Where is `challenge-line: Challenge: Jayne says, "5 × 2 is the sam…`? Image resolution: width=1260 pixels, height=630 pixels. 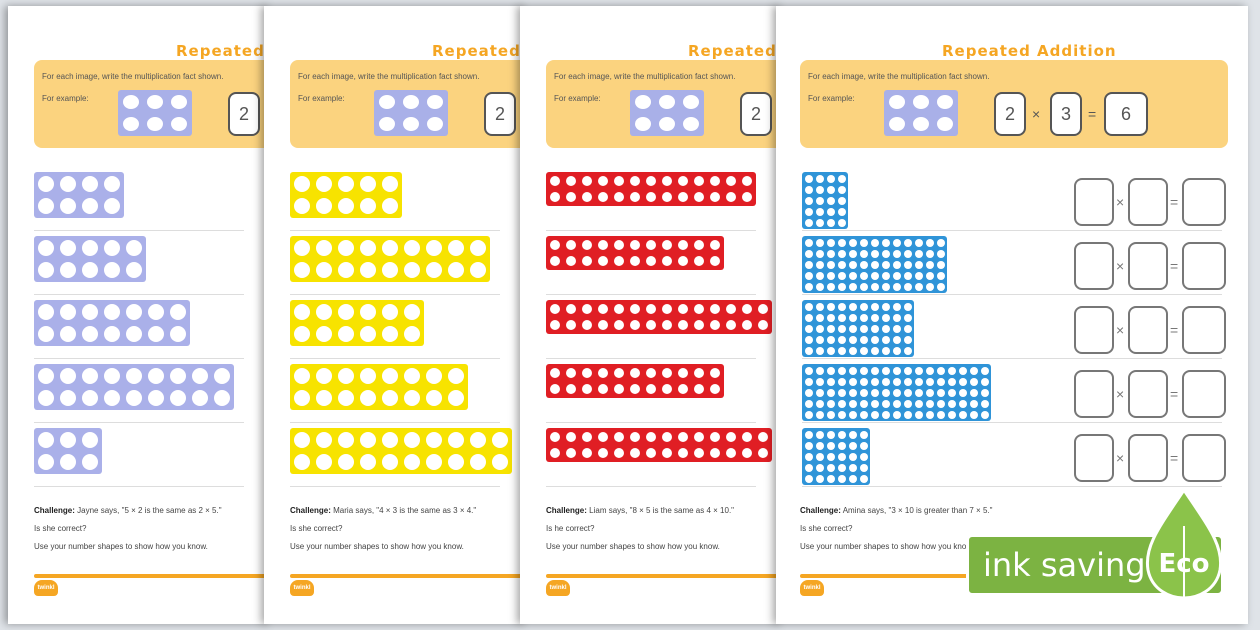 challenge-line: Challenge: Jayne says, "5 × 2 is the sam… is located at coordinates (128, 510).